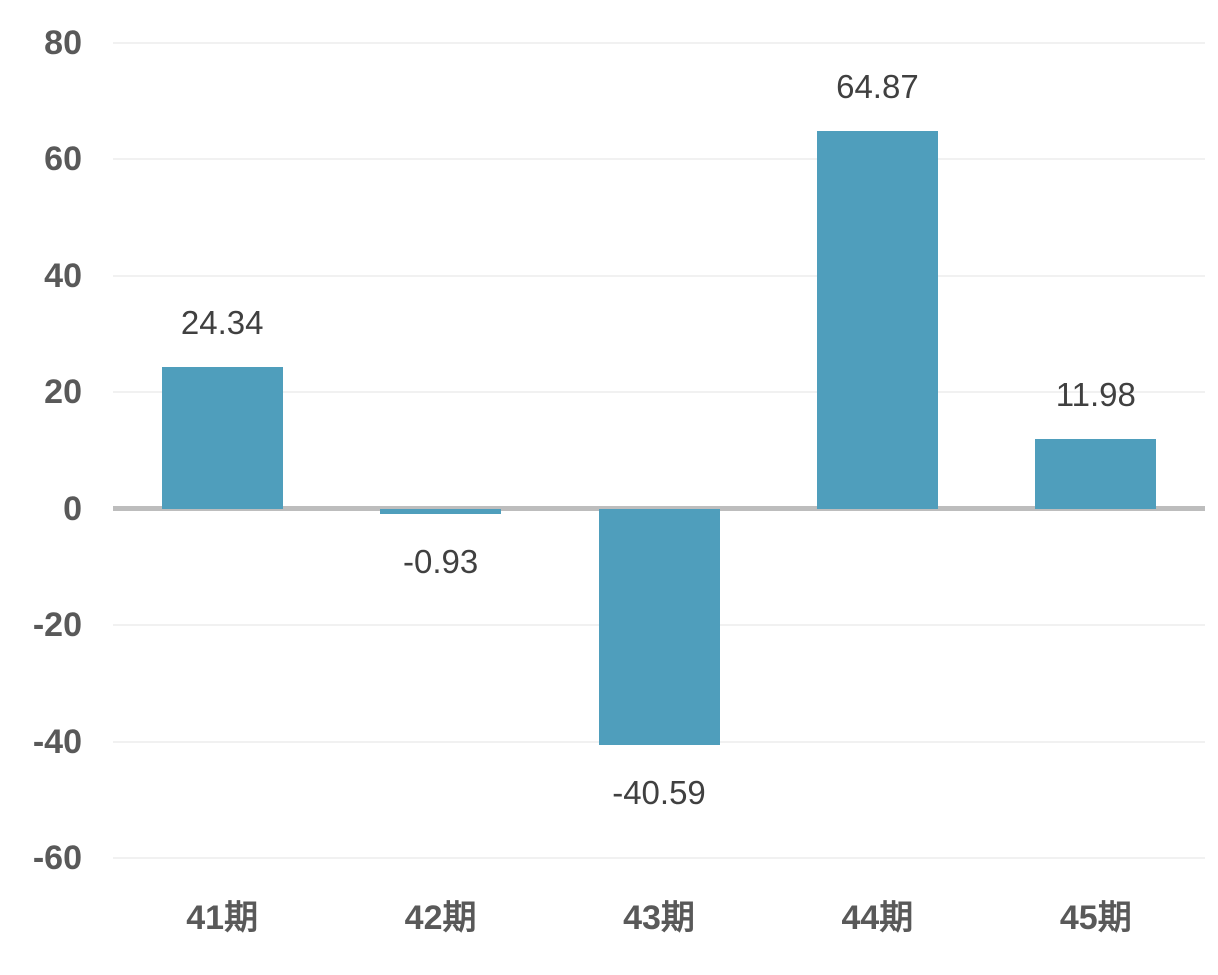 Image resolution: width=1218 pixels, height=975 pixels. What do you see at coordinates (63, 43) in the screenshot?
I see `y-axis-tick-label: 80` at bounding box center [63, 43].